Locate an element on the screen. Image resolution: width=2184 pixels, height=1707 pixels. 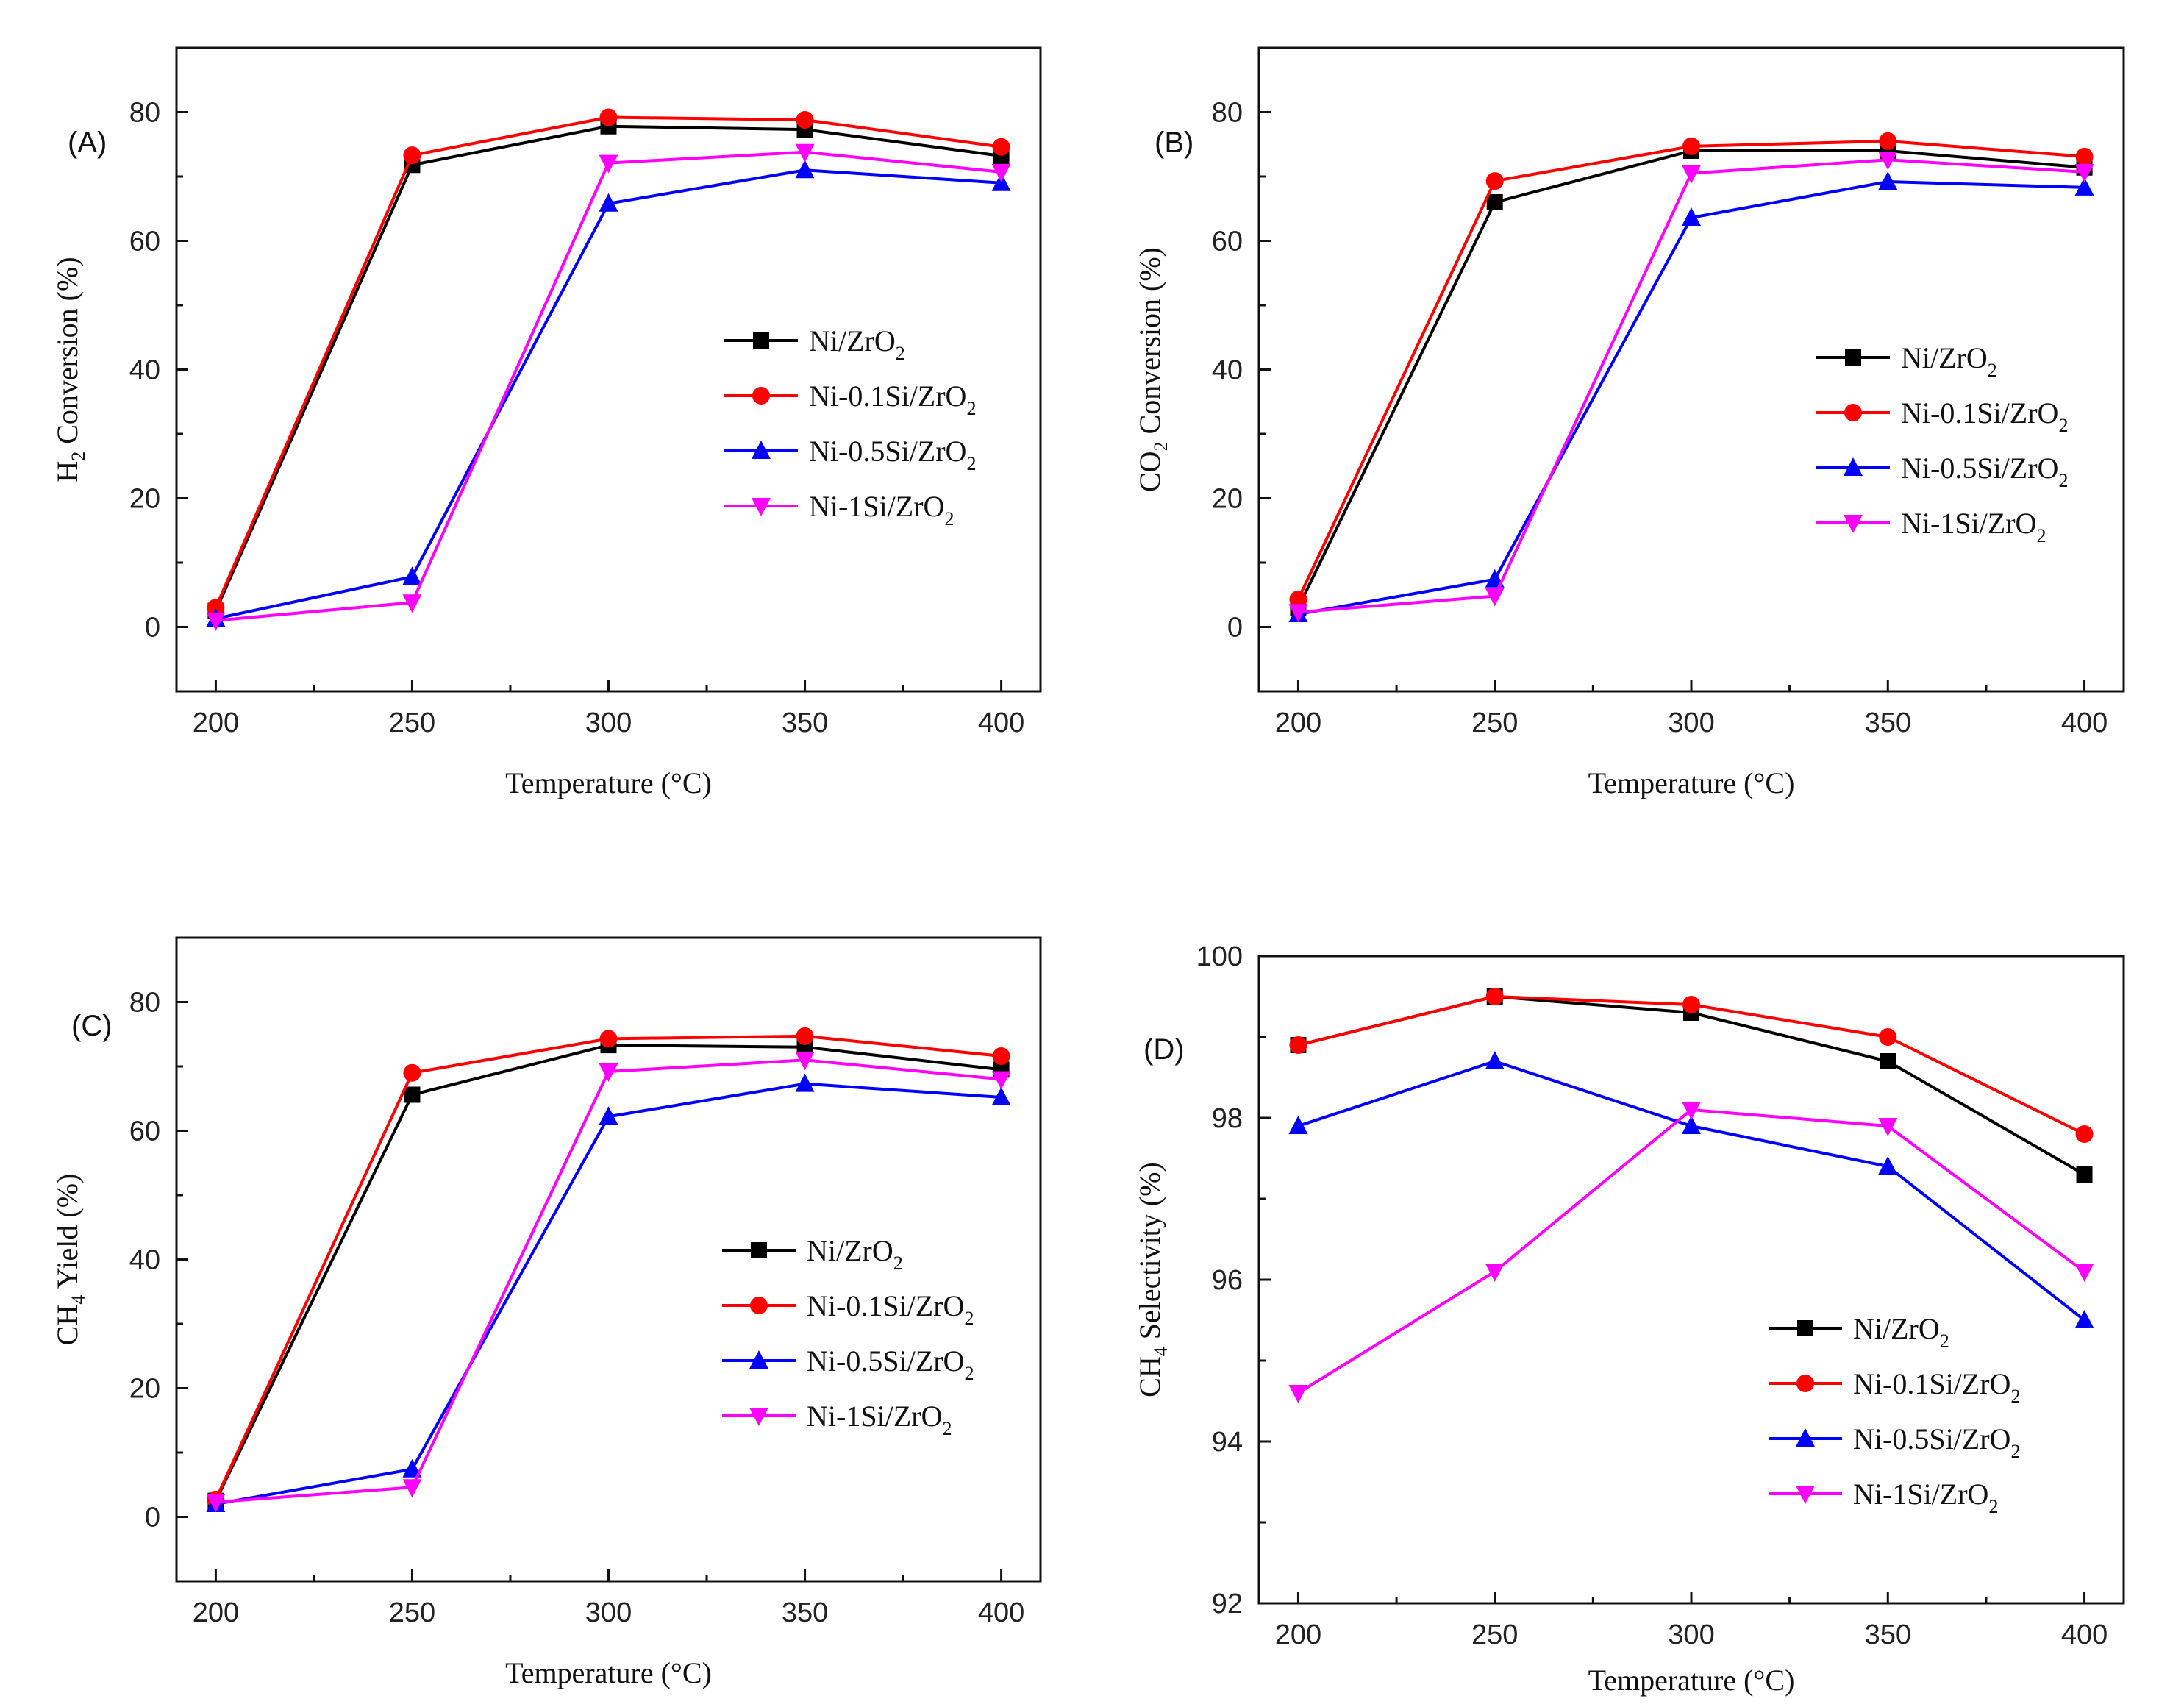
panel-label: (A) is located at coordinates (87, 143).